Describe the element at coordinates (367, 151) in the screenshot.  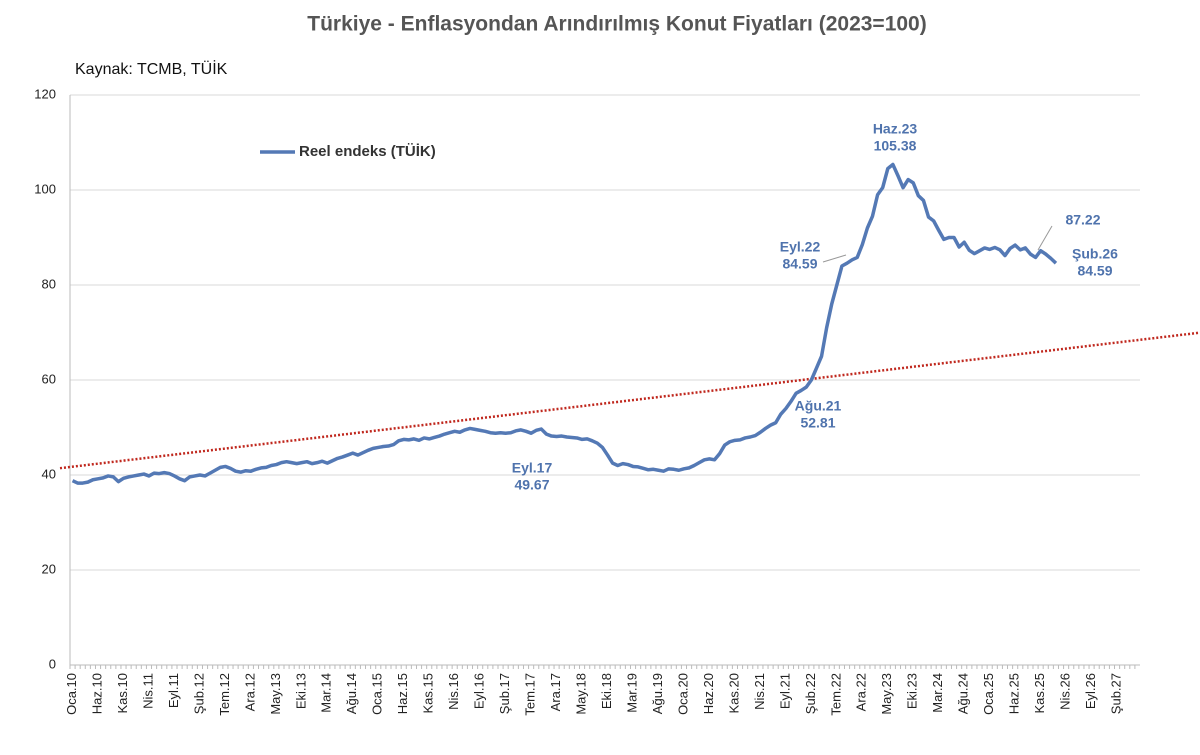
I see `legend-label: Reel endeks (TÜİK)` at that location.